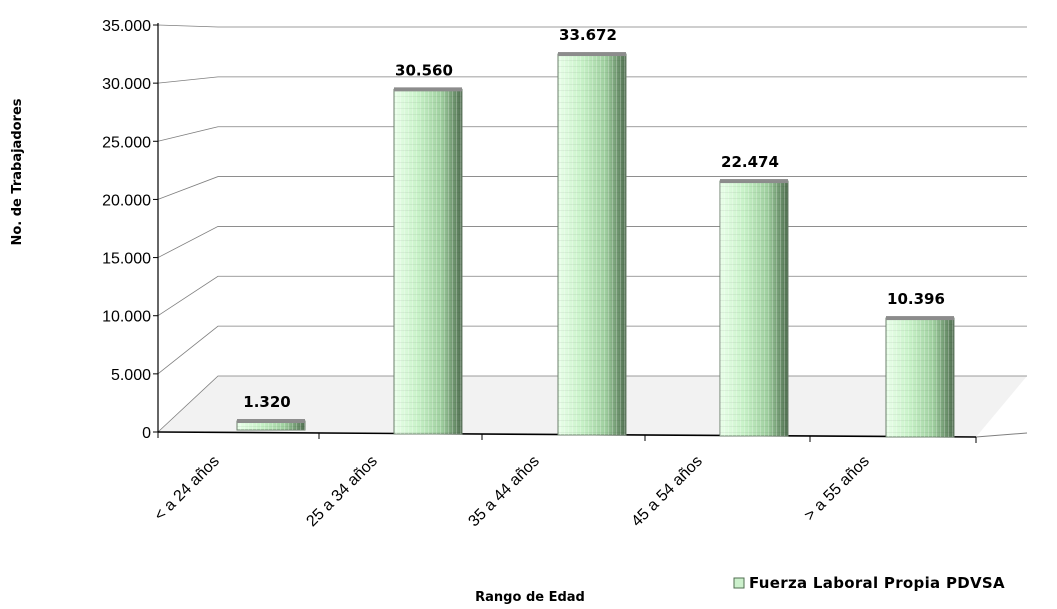 The height and width of the screenshot is (609, 1057). I want to click on data-label-1: 30.560, so click(424, 70).